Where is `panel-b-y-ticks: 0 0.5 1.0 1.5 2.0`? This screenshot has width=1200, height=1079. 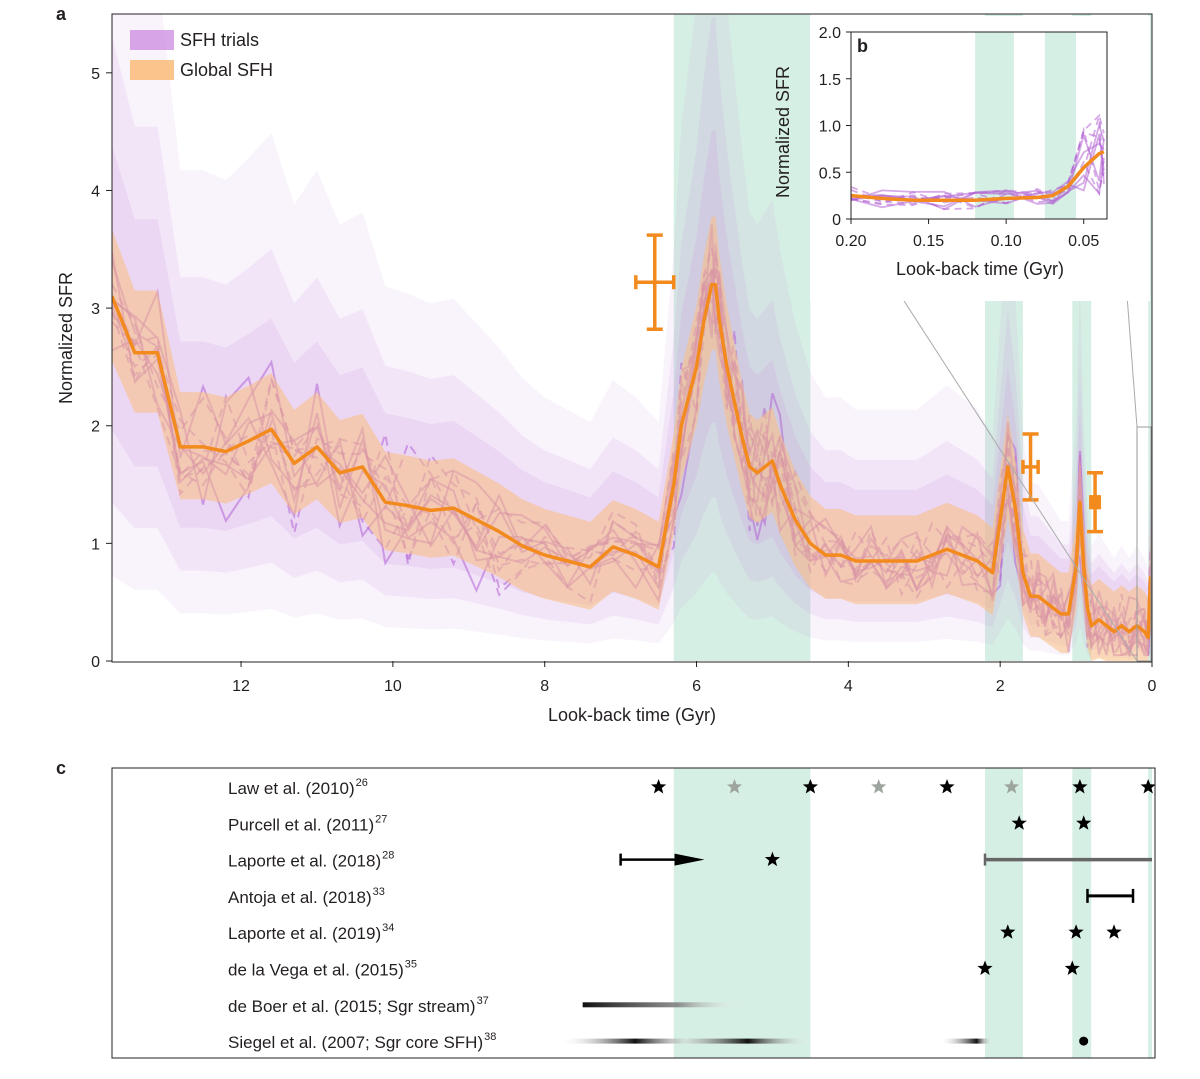
panel-b-y-ticks: 0 0.5 1.0 1.5 2.0 is located at coordinates (835, 127).